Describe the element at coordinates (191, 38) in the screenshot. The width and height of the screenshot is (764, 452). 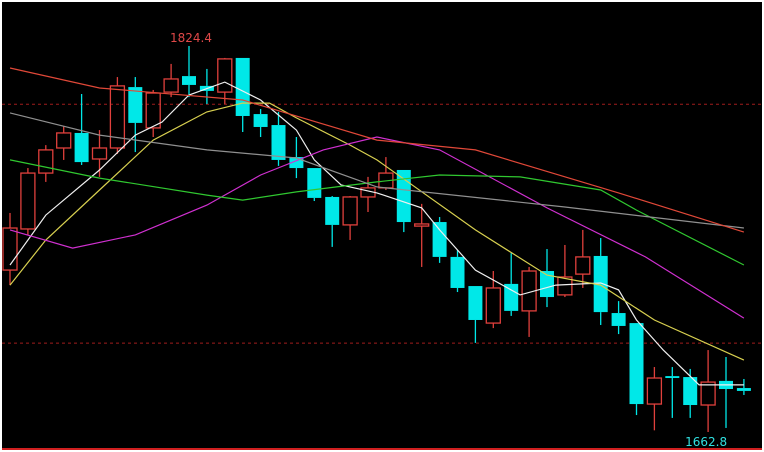
I see `high-price-label: 1824.4` at that location.